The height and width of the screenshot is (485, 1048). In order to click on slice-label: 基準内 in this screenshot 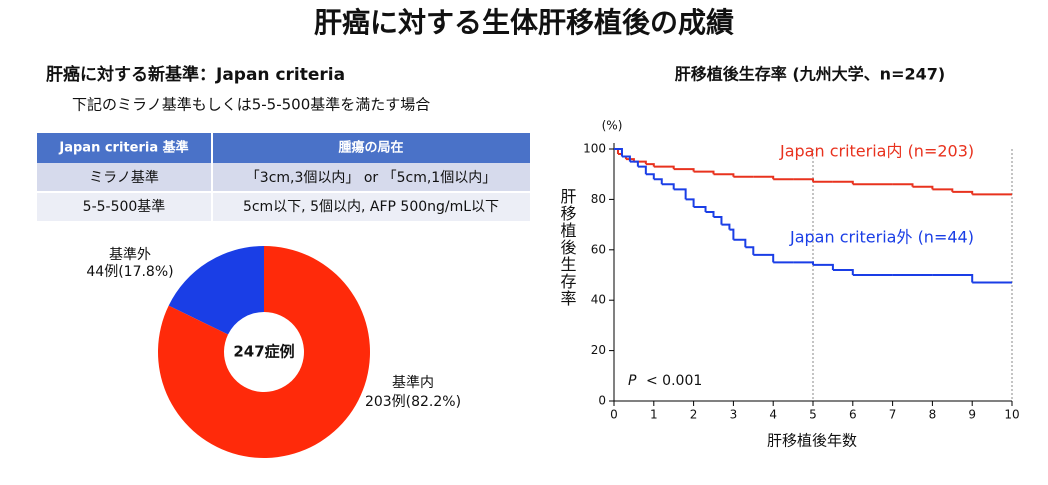, I will do `click(413, 382)`.